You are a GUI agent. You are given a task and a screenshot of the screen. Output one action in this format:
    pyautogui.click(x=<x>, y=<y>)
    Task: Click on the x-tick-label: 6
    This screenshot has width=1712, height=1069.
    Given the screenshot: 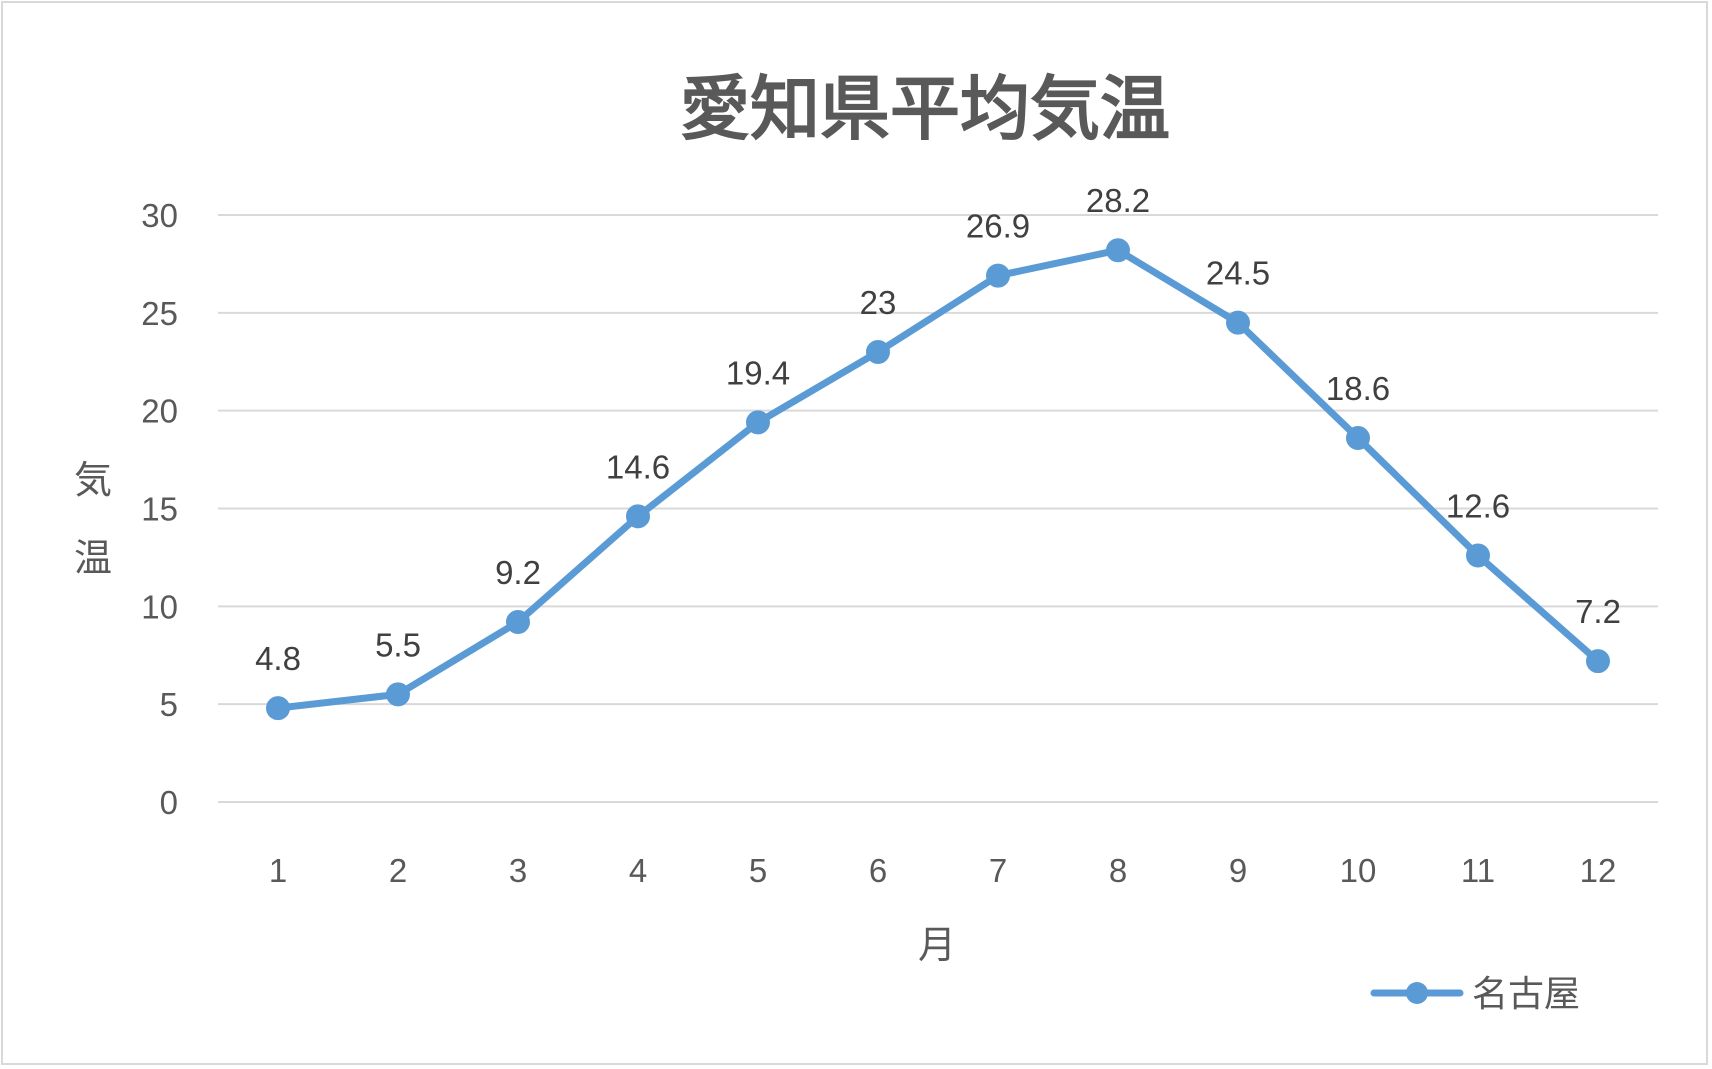 What is the action you would take?
    pyautogui.click(x=878, y=870)
    